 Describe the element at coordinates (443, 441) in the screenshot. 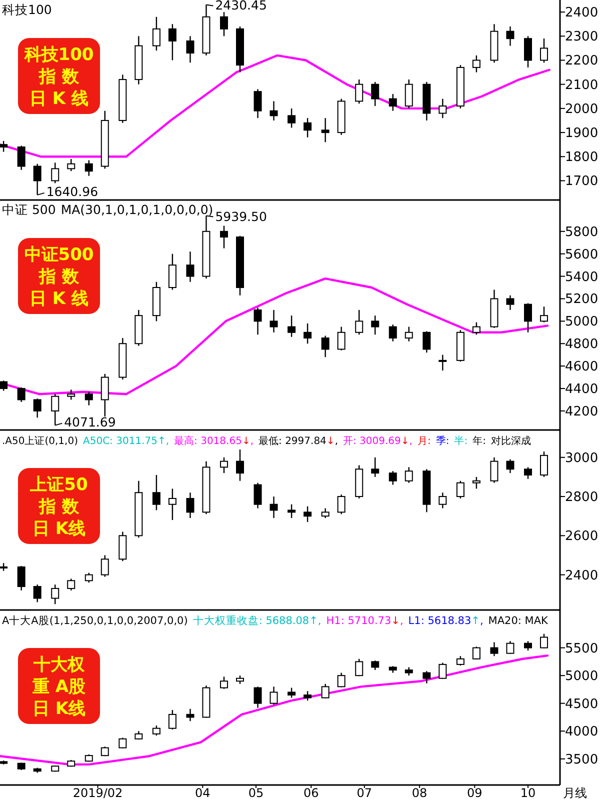

I see `annotation: 季:` at that location.